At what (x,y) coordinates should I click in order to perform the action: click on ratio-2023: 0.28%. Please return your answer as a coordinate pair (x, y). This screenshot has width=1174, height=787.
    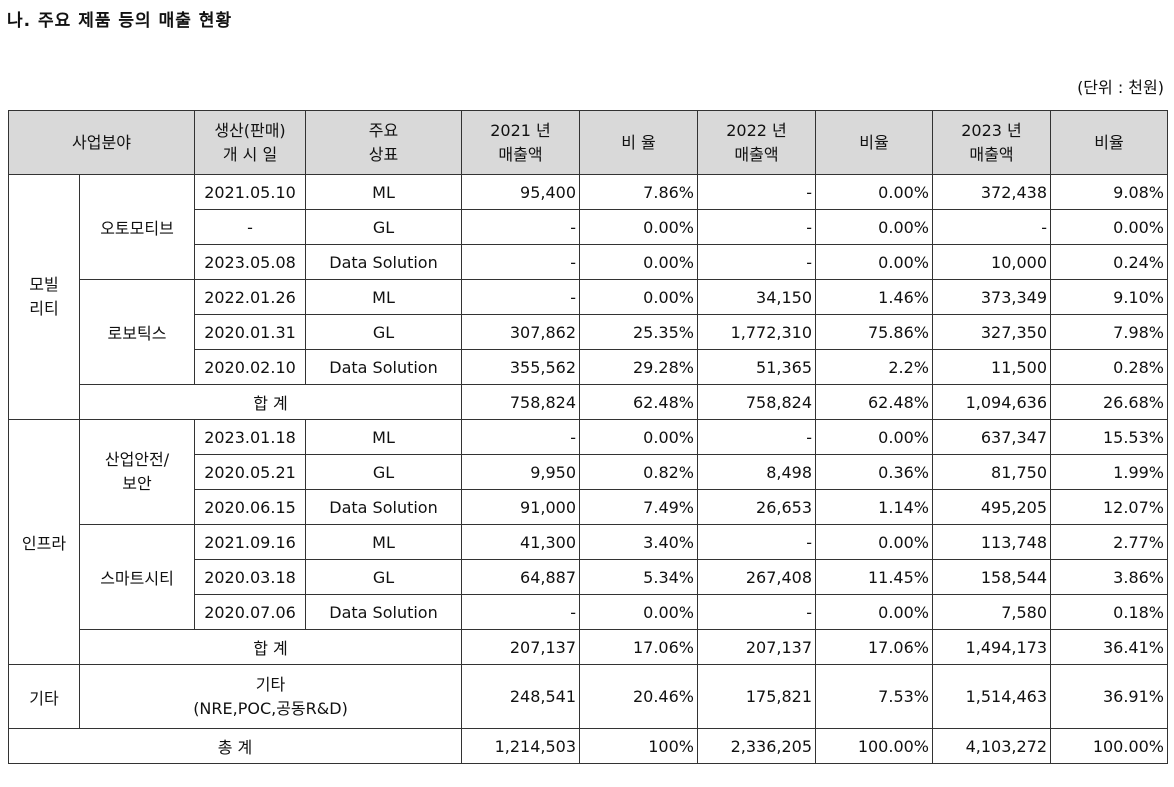
    Looking at the image, I should click on (1109, 367).